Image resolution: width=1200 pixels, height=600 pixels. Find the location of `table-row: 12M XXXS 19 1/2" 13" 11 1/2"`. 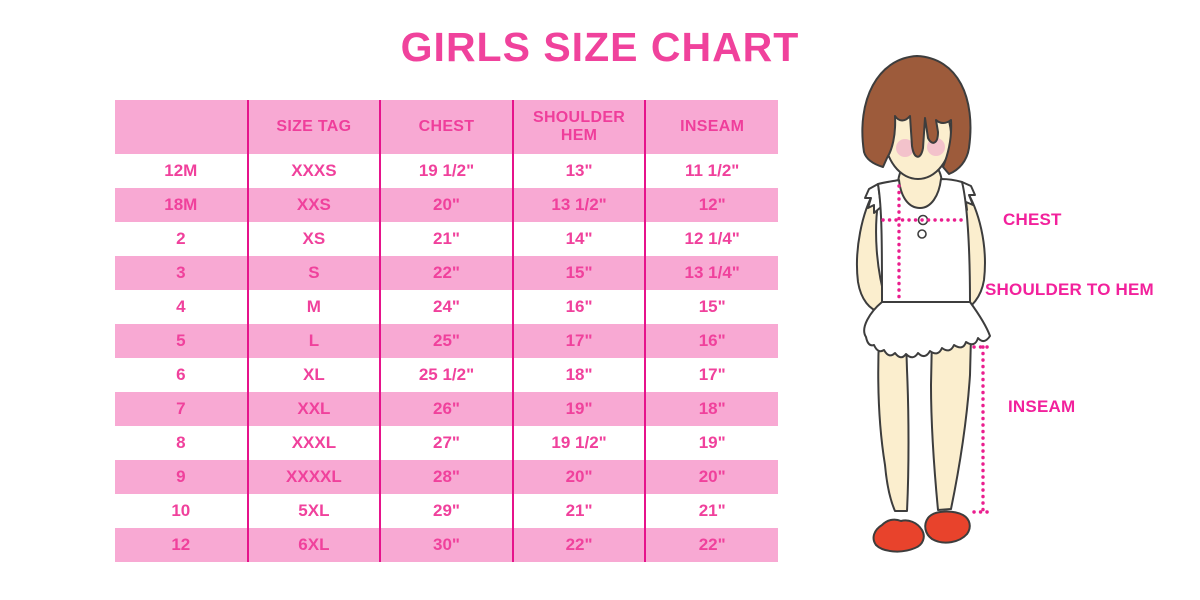

table-row: 12M XXXS 19 1/2" 13" 11 1/2" is located at coordinates (446, 171).